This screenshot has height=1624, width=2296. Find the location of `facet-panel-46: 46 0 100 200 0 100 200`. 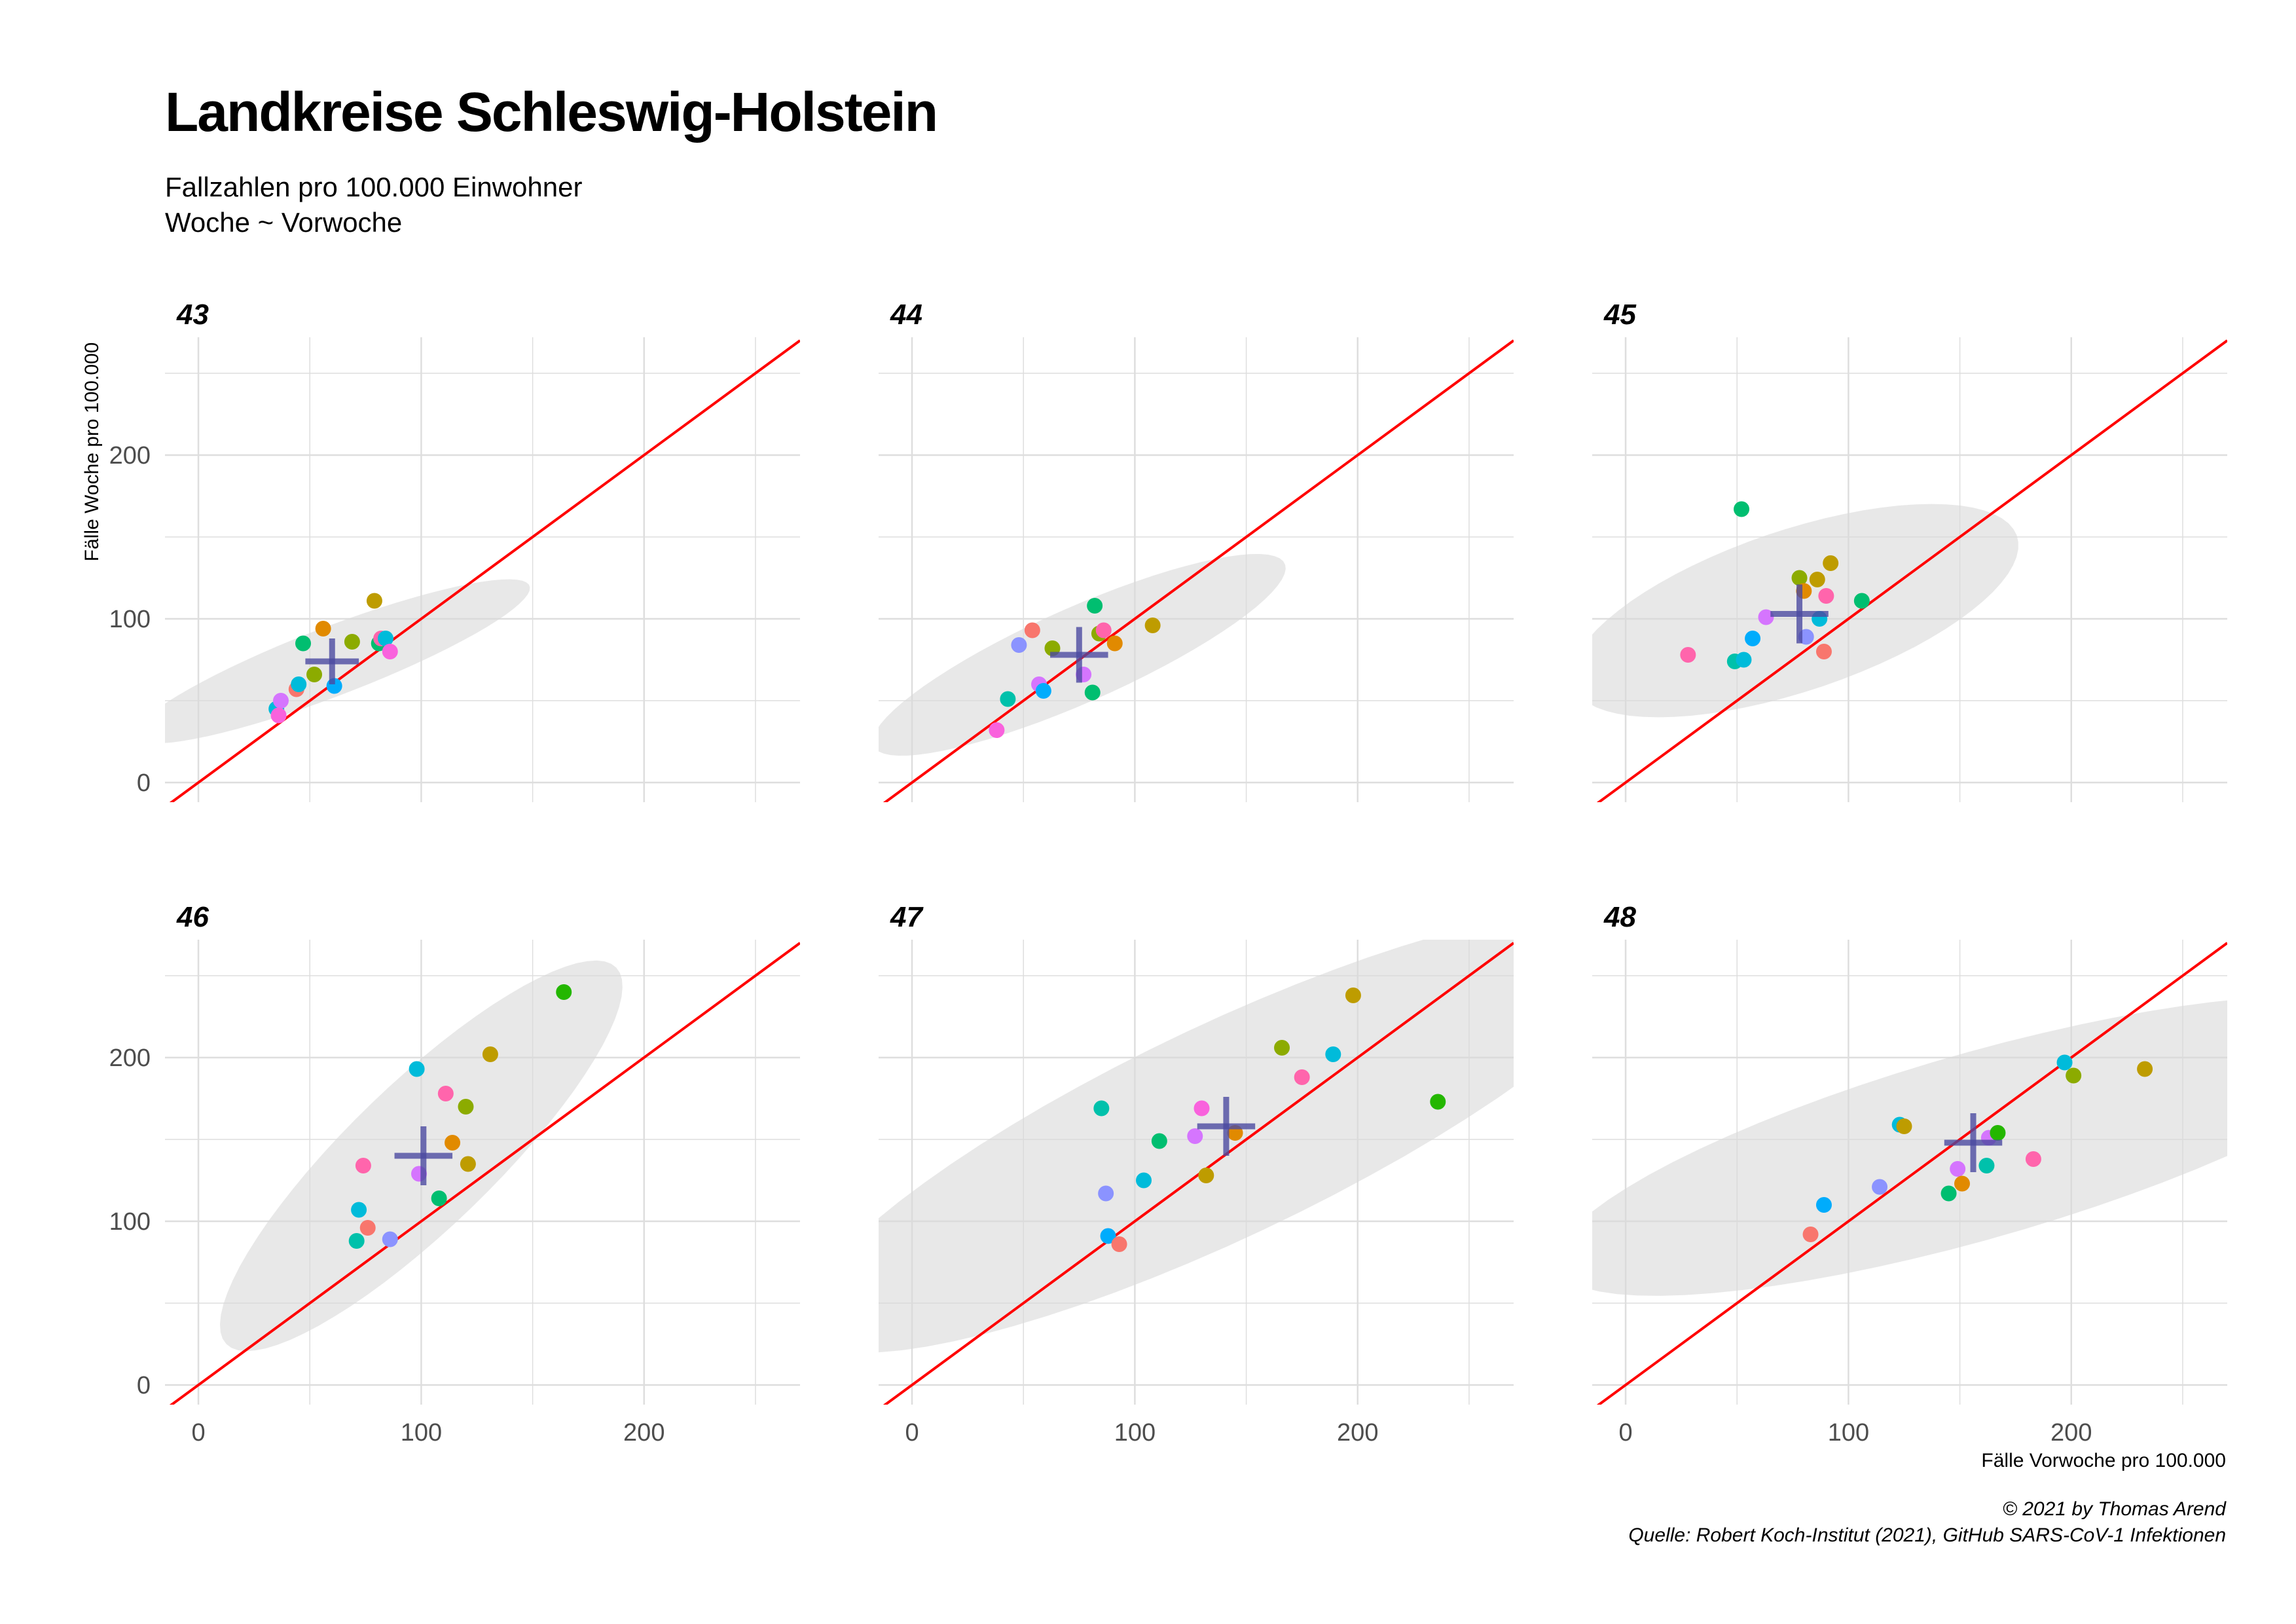

facet-panel-46: 46 0 100 200 0 100 200 is located at coordinates (454, 1174).